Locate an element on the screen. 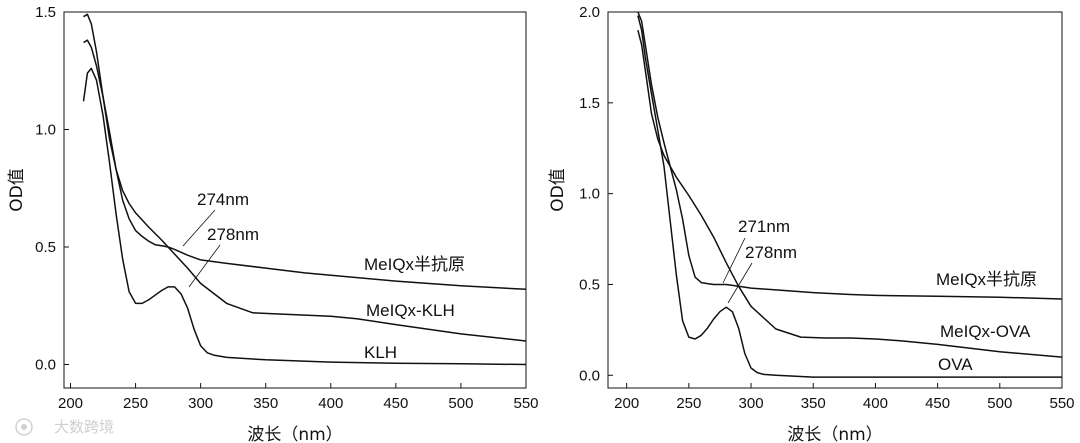 The width and height of the screenshot is (1080, 443). right-xtick-label: 550 is located at coordinates (1061, 403).